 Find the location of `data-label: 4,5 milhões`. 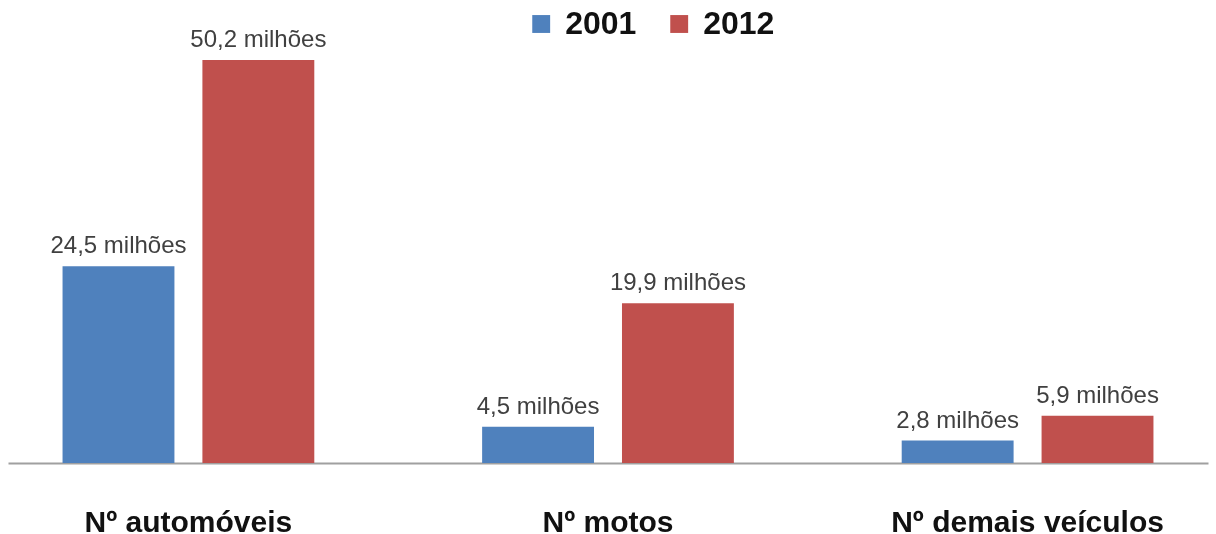

data-label: 4,5 milhões is located at coordinates (538, 405).